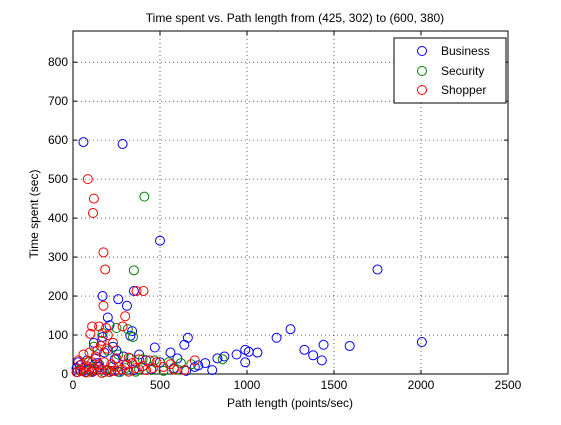 Image resolution: width=561 pixels, height=425 pixels. I want to click on x-axis-label: Path length (points/sec), so click(290, 403).